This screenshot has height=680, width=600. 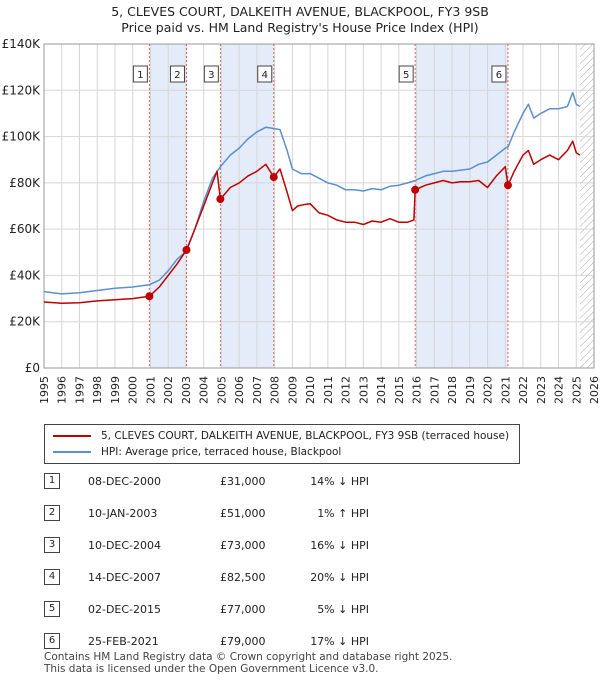 What do you see at coordinates (523, 390) in the screenshot?
I see `x-tick-label: 2022` at bounding box center [523, 390].